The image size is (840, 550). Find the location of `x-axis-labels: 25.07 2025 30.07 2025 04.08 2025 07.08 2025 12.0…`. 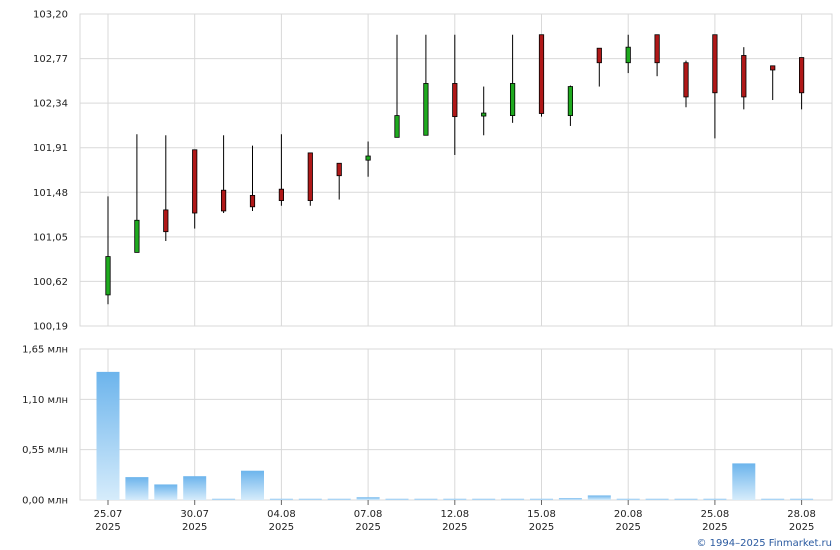

x-axis-labels: 25.07 2025 30.07 2025 04.08 2025 07.08 2025 12.0… is located at coordinates (455, 516).